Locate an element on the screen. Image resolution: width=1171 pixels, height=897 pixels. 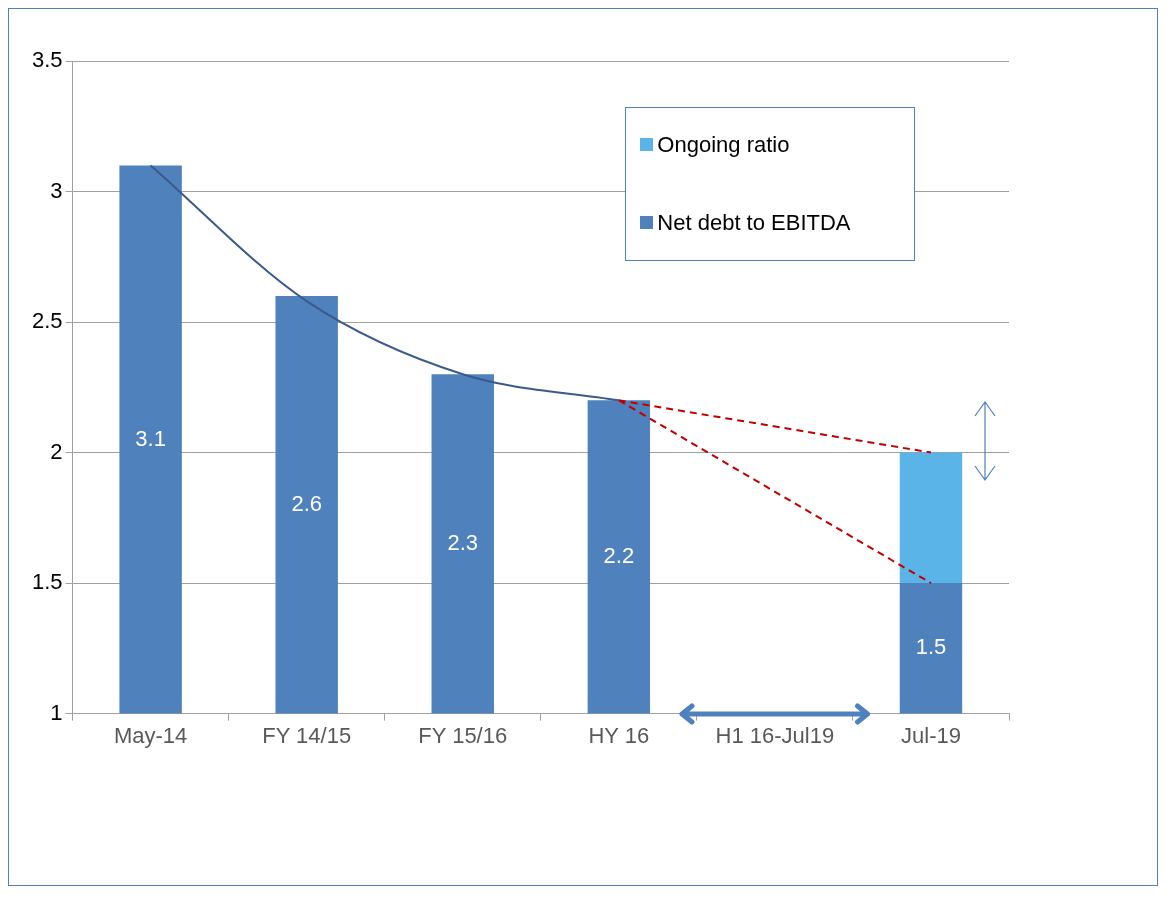
y-tick-label: 2 is located at coordinates (56, 451).